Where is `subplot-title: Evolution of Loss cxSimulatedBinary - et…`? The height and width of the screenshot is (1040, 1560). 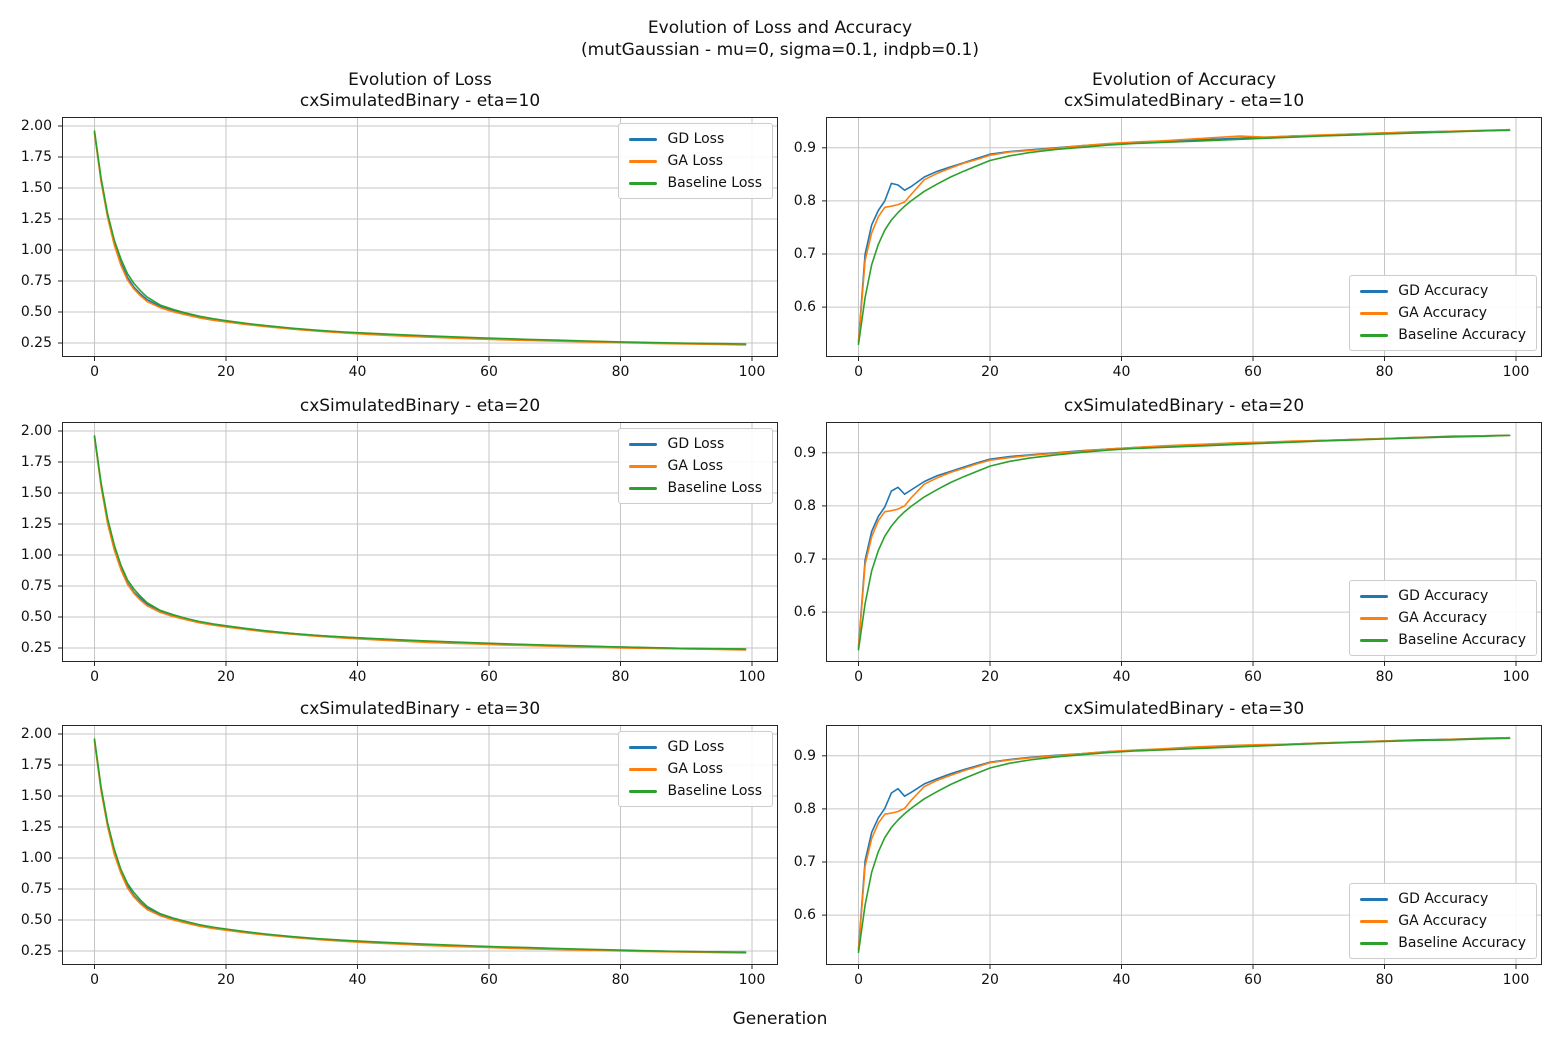 subplot-title: Evolution of Loss cxSimulatedBinary - et… is located at coordinates (420, 91).